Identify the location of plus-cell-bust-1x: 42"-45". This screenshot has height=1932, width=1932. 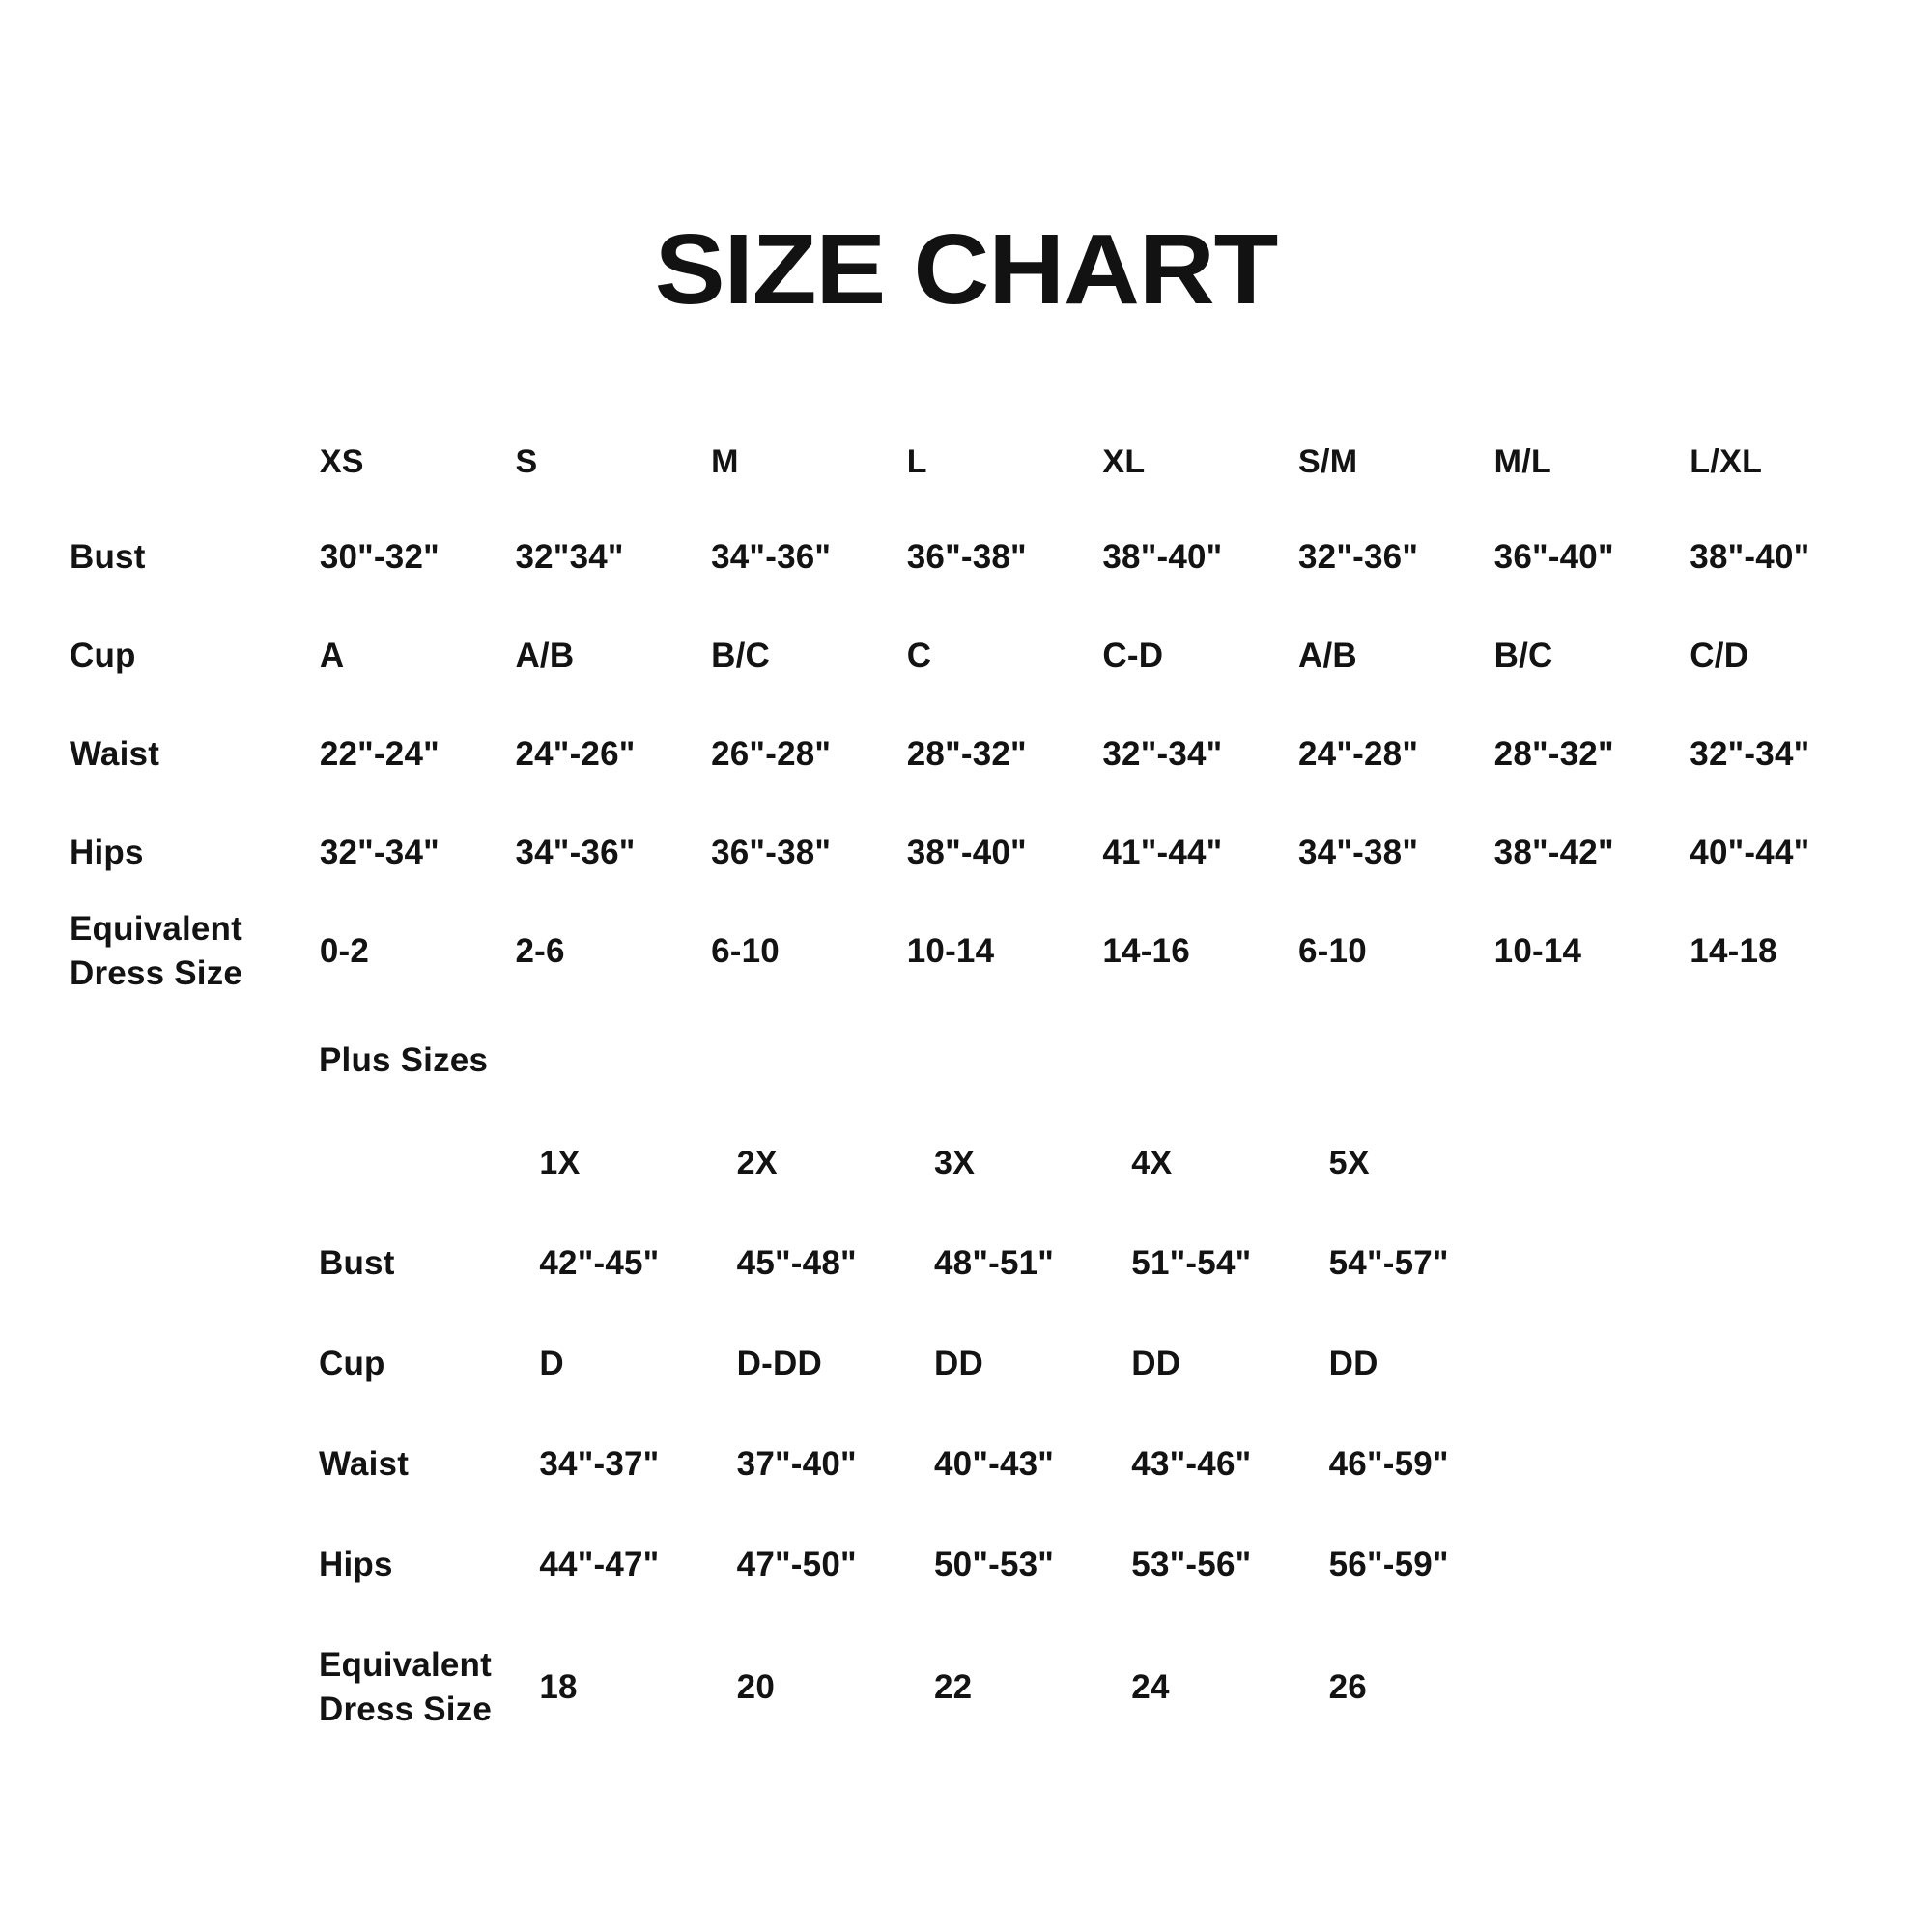
(599, 1263).